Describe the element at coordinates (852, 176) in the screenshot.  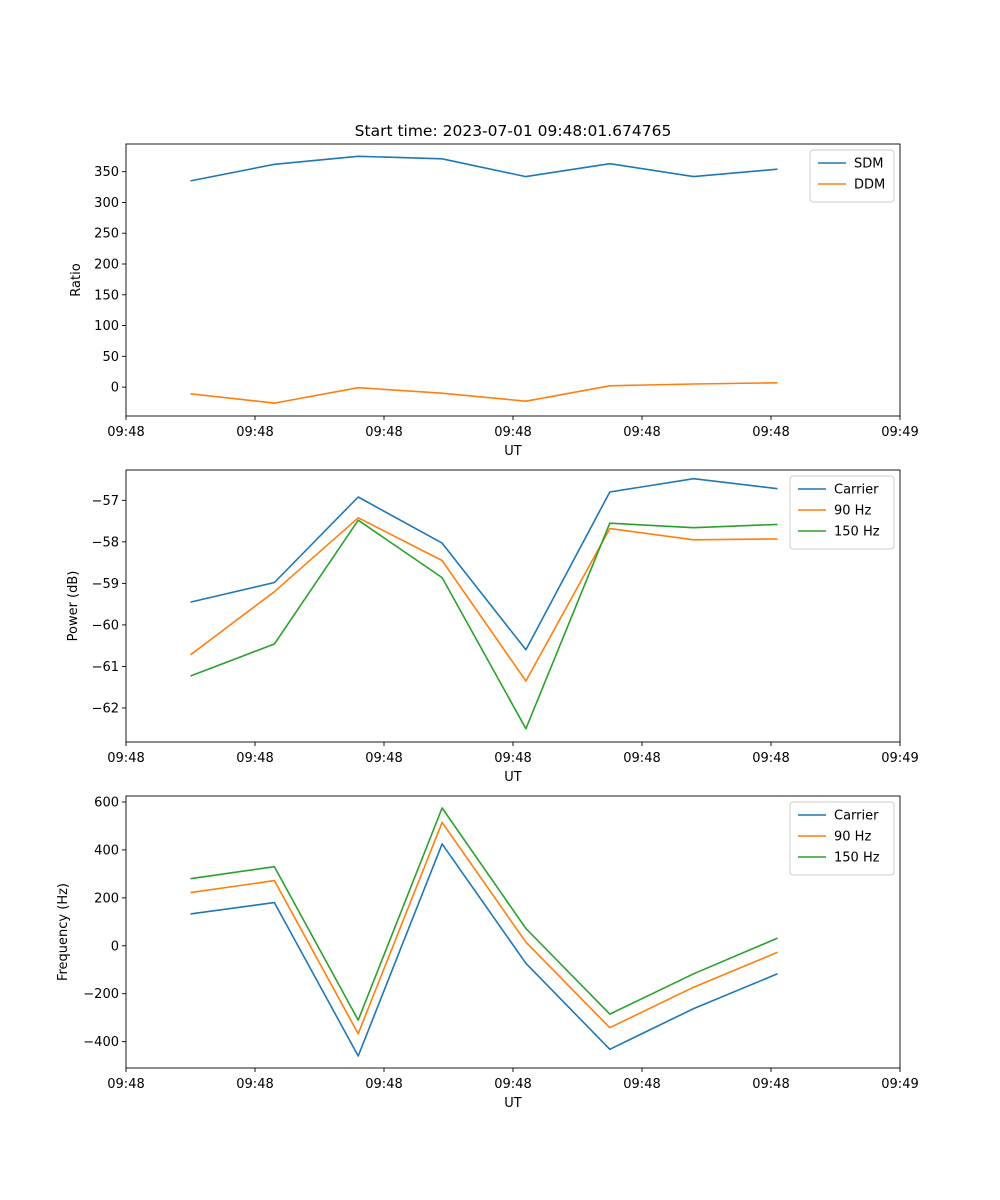
I see `ratio-legend: SDM DDM` at that location.